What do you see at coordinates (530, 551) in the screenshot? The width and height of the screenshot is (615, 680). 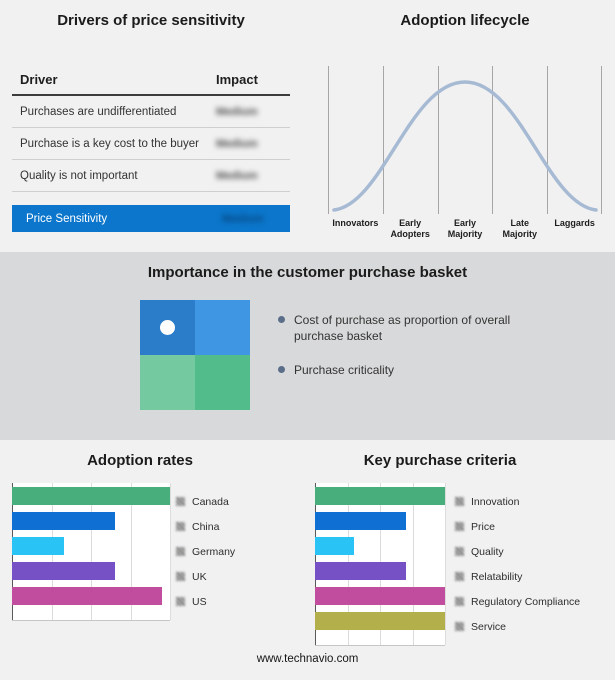 I see `legend-item: Quality` at bounding box center [530, 551].